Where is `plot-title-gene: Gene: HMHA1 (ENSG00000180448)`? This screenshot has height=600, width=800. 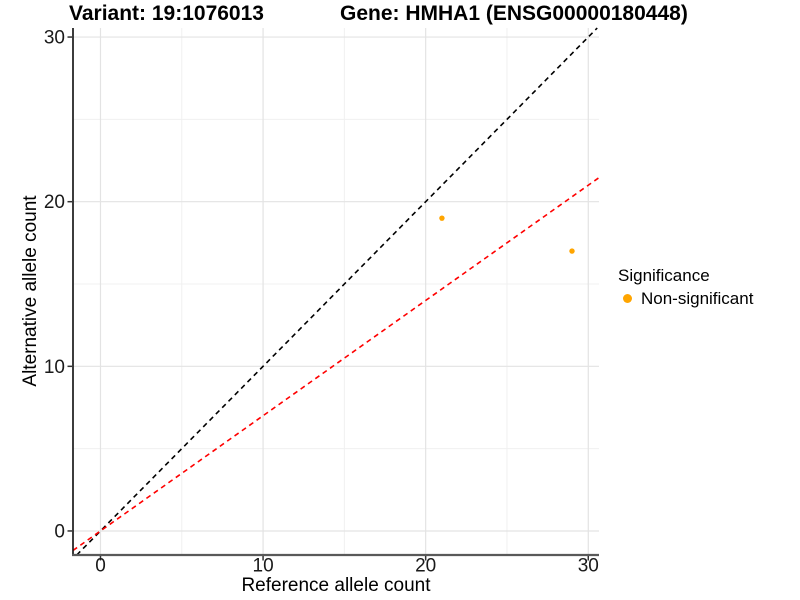
plot-title-gene: Gene: HMHA1 (ENSG00000180448) is located at coordinates (514, 13).